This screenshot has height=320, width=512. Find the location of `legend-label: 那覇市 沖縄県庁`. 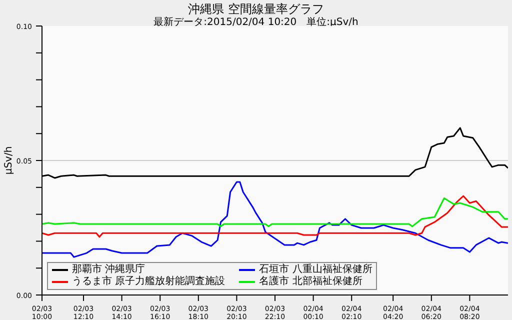

legend-label: 那覇市 沖縄県庁 is located at coordinates (109, 270).